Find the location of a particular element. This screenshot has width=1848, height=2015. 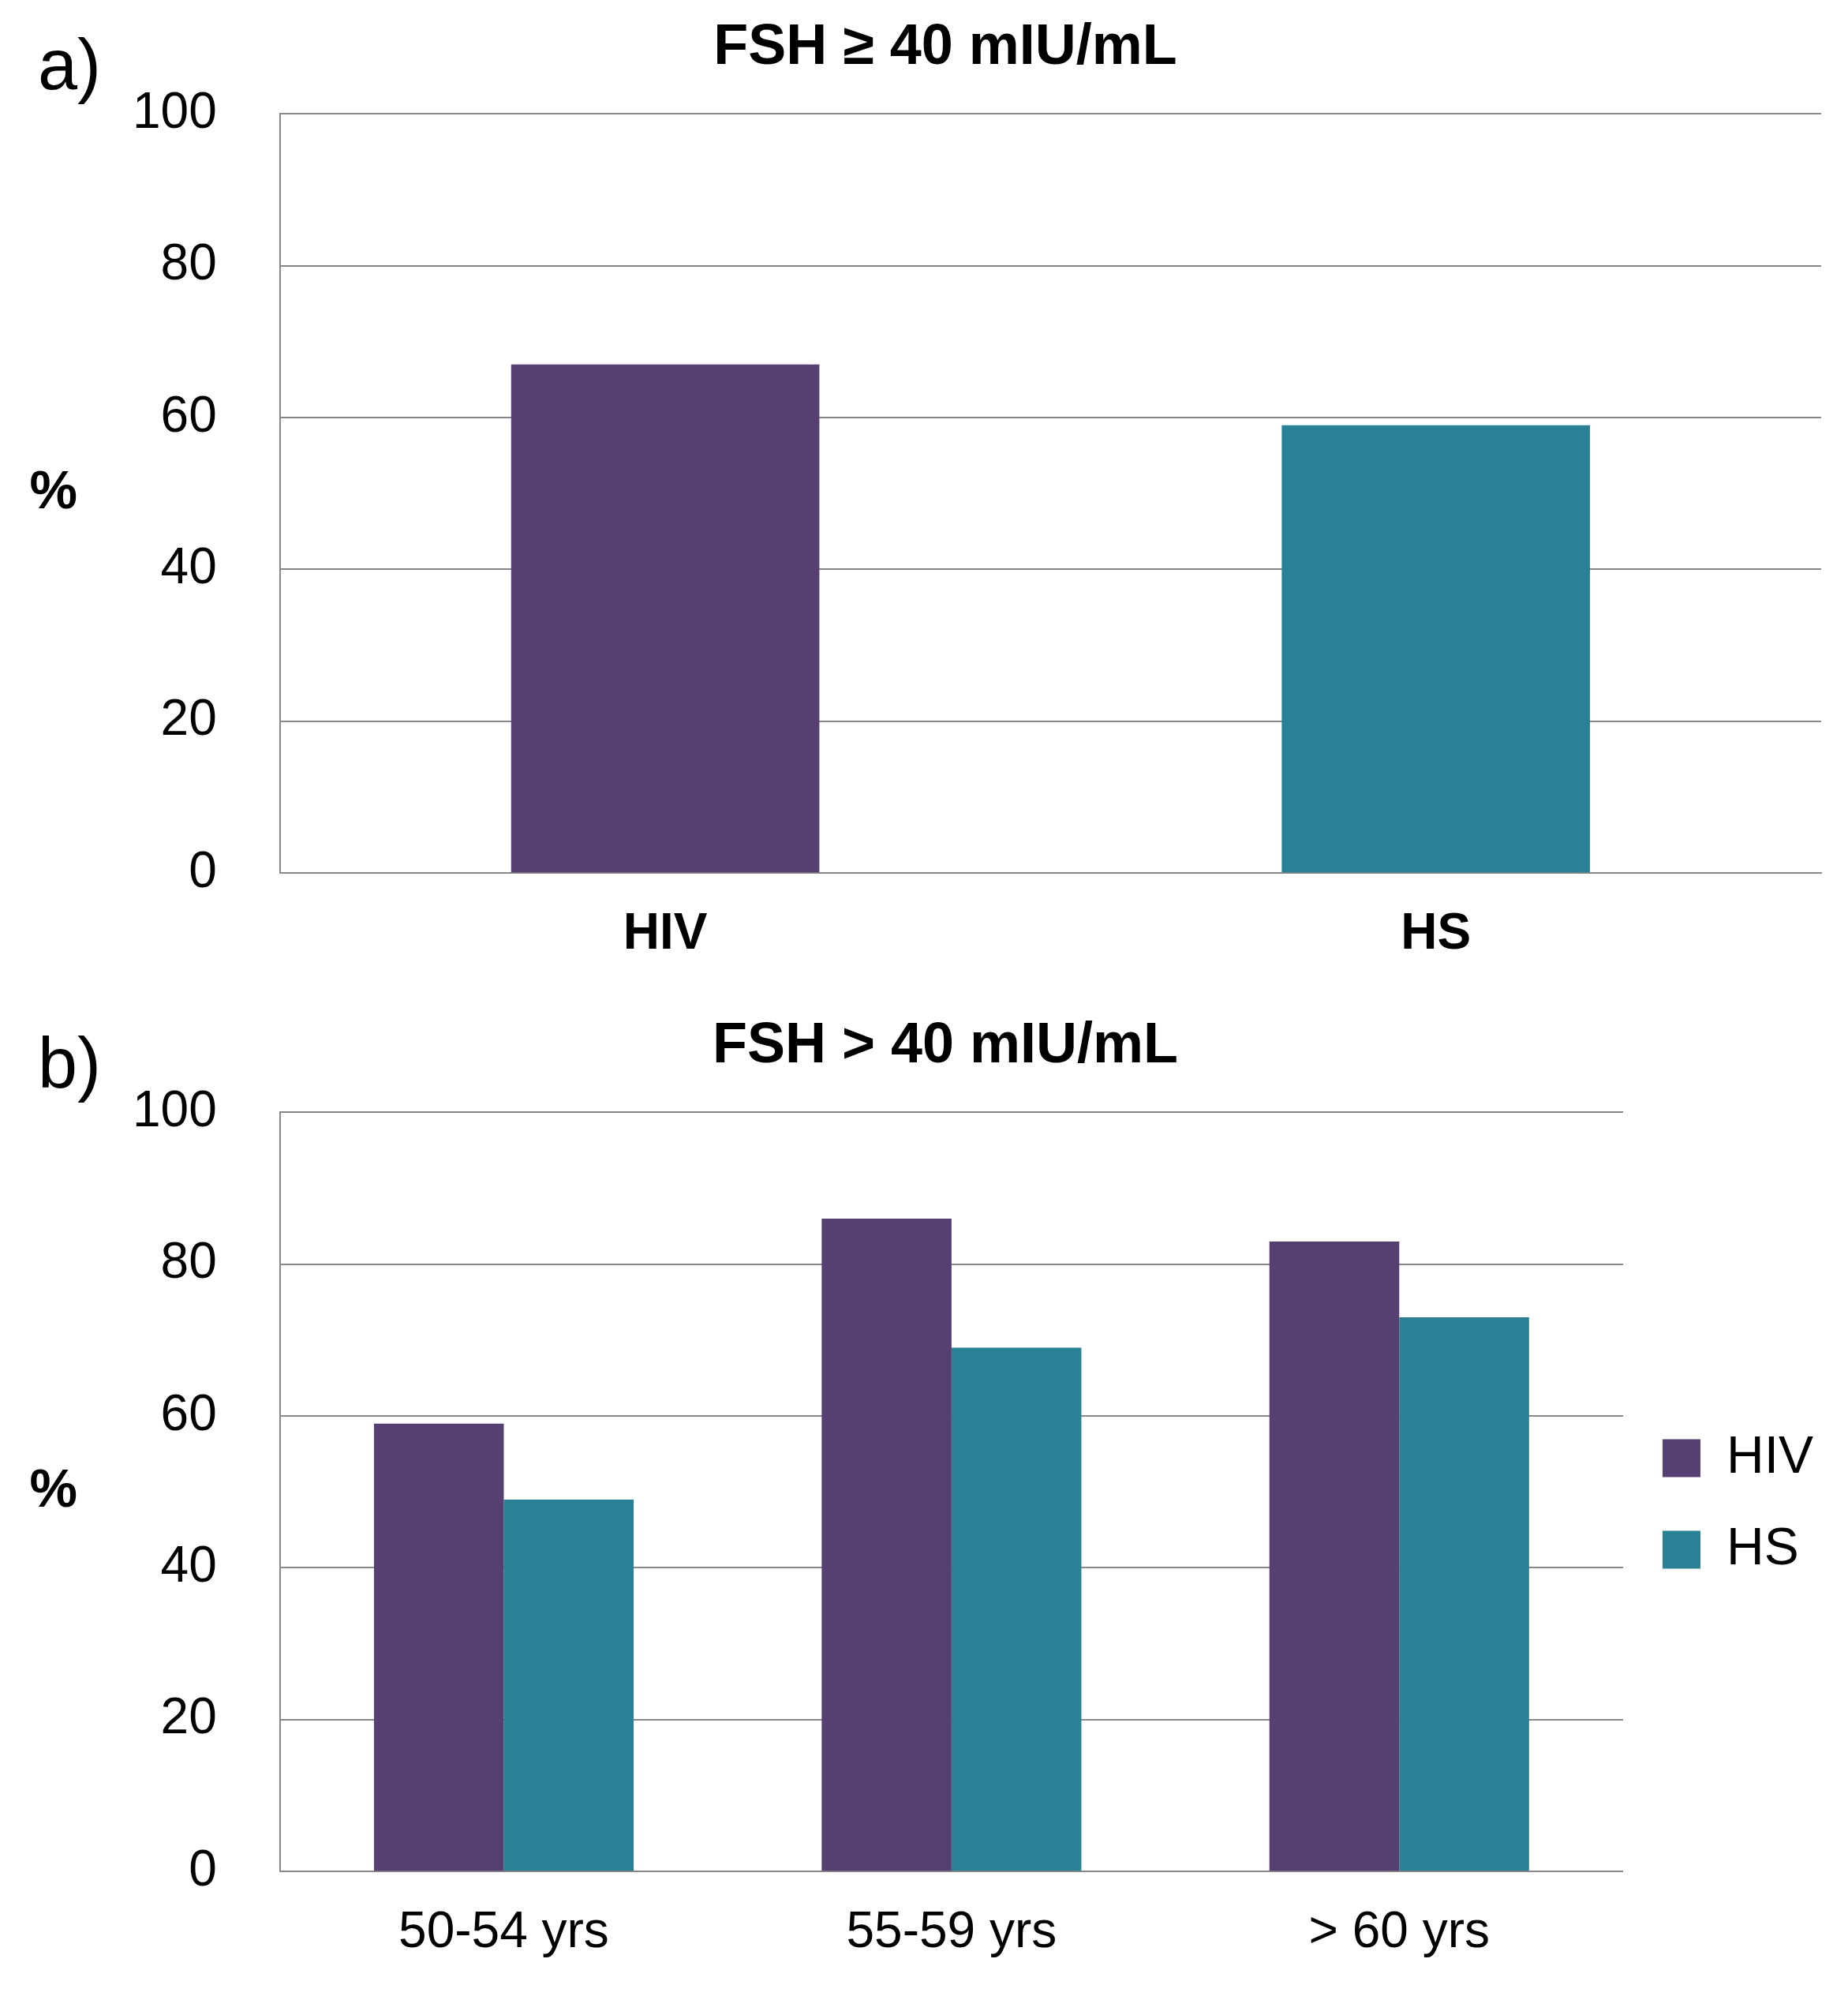

x-tick-label: 55-59 yrs is located at coordinates (951, 1930).